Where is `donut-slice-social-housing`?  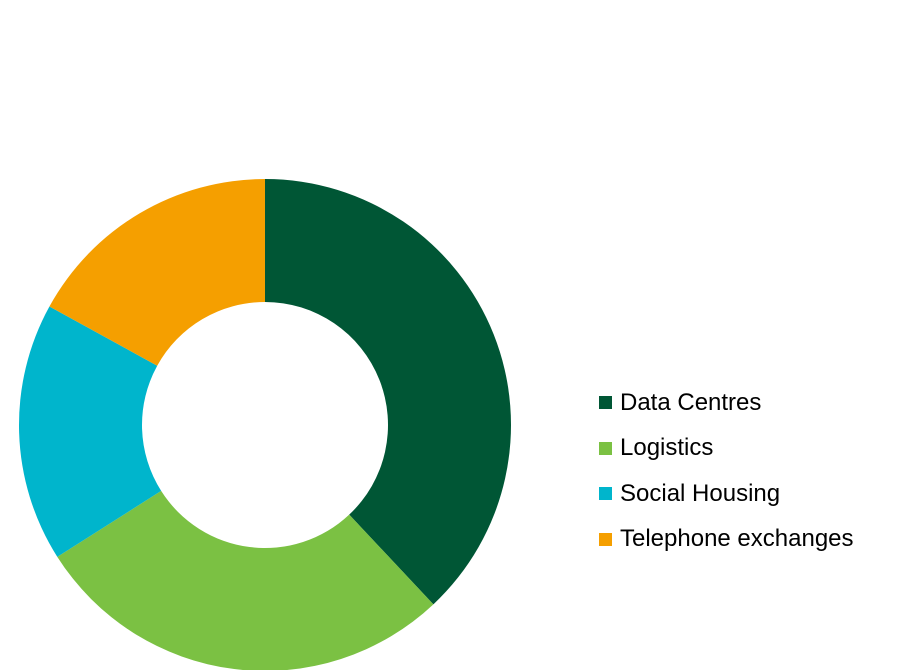 donut-slice-social-housing is located at coordinates (90, 431).